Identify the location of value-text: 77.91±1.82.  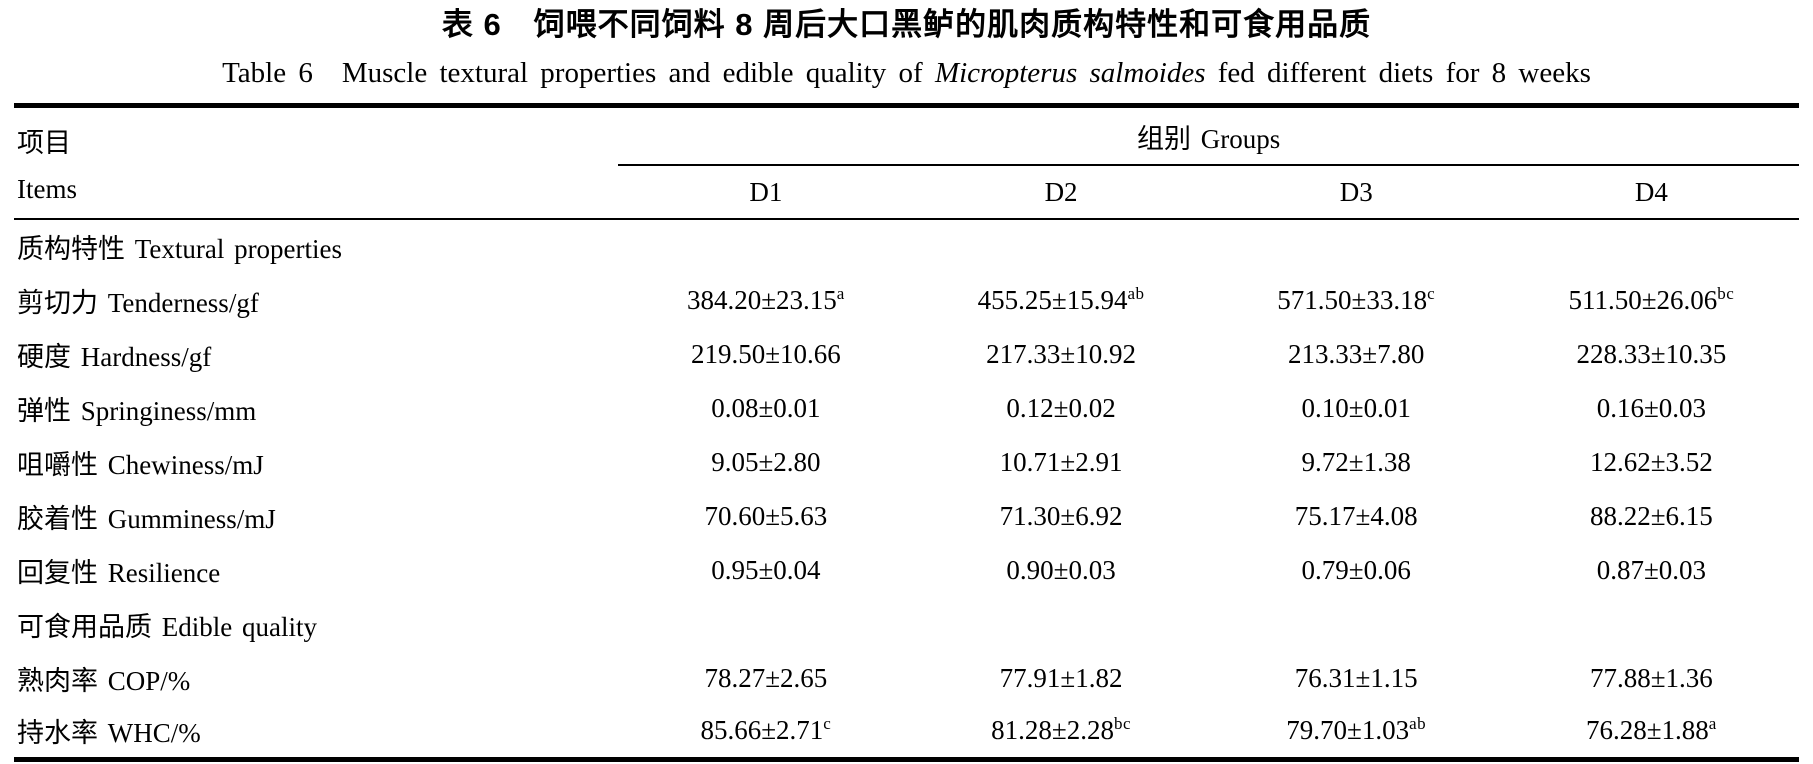
(1061, 677).